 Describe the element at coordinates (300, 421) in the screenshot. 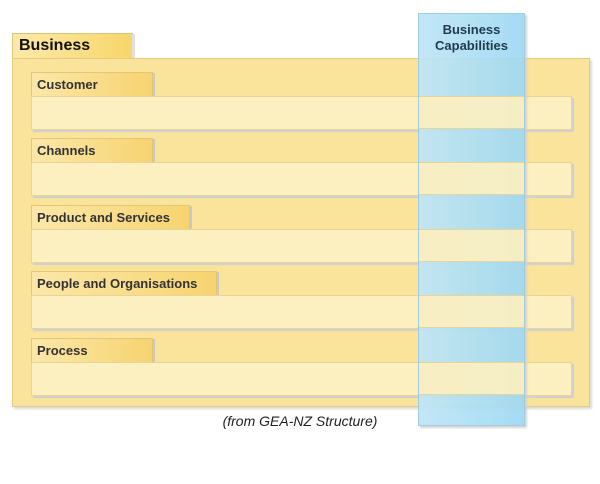

I see `diagram-caption: (from GEA-NZ Structure)` at that location.